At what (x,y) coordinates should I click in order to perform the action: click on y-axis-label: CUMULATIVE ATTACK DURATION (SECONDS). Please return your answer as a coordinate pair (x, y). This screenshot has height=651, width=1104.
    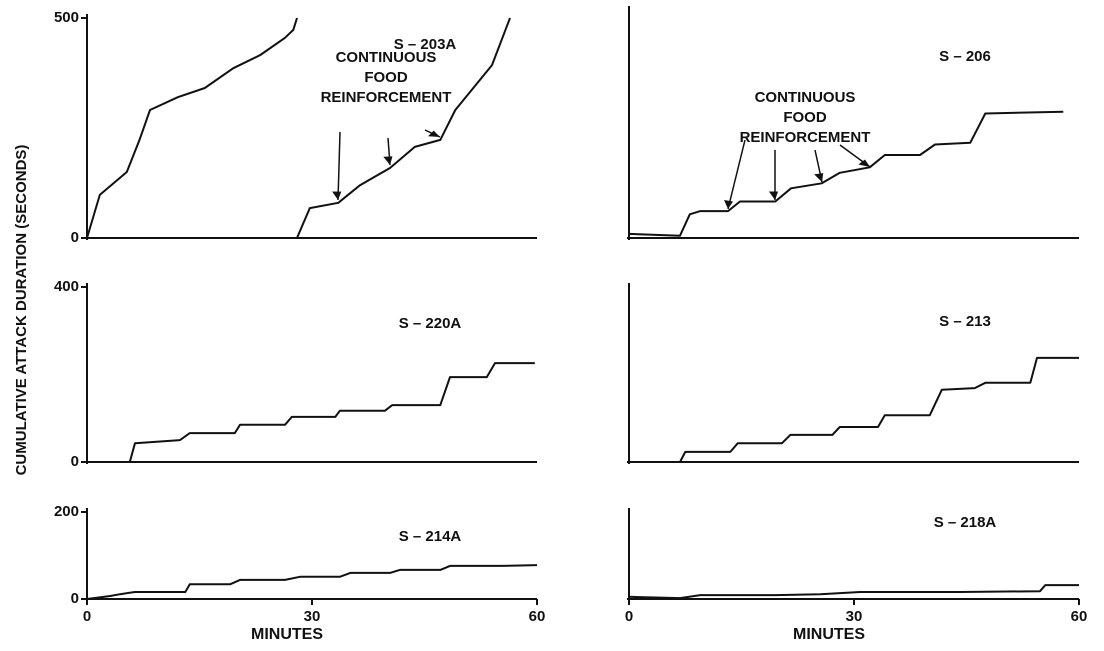
    Looking at the image, I should click on (21, 310).